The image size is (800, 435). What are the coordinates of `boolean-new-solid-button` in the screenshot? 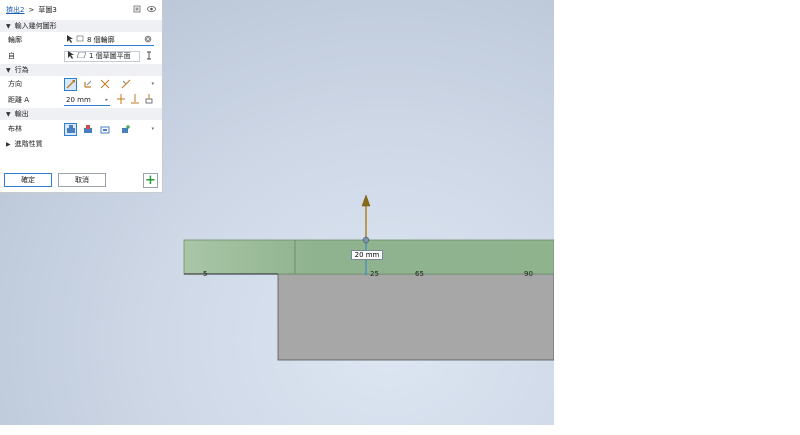 It's located at (125, 129).